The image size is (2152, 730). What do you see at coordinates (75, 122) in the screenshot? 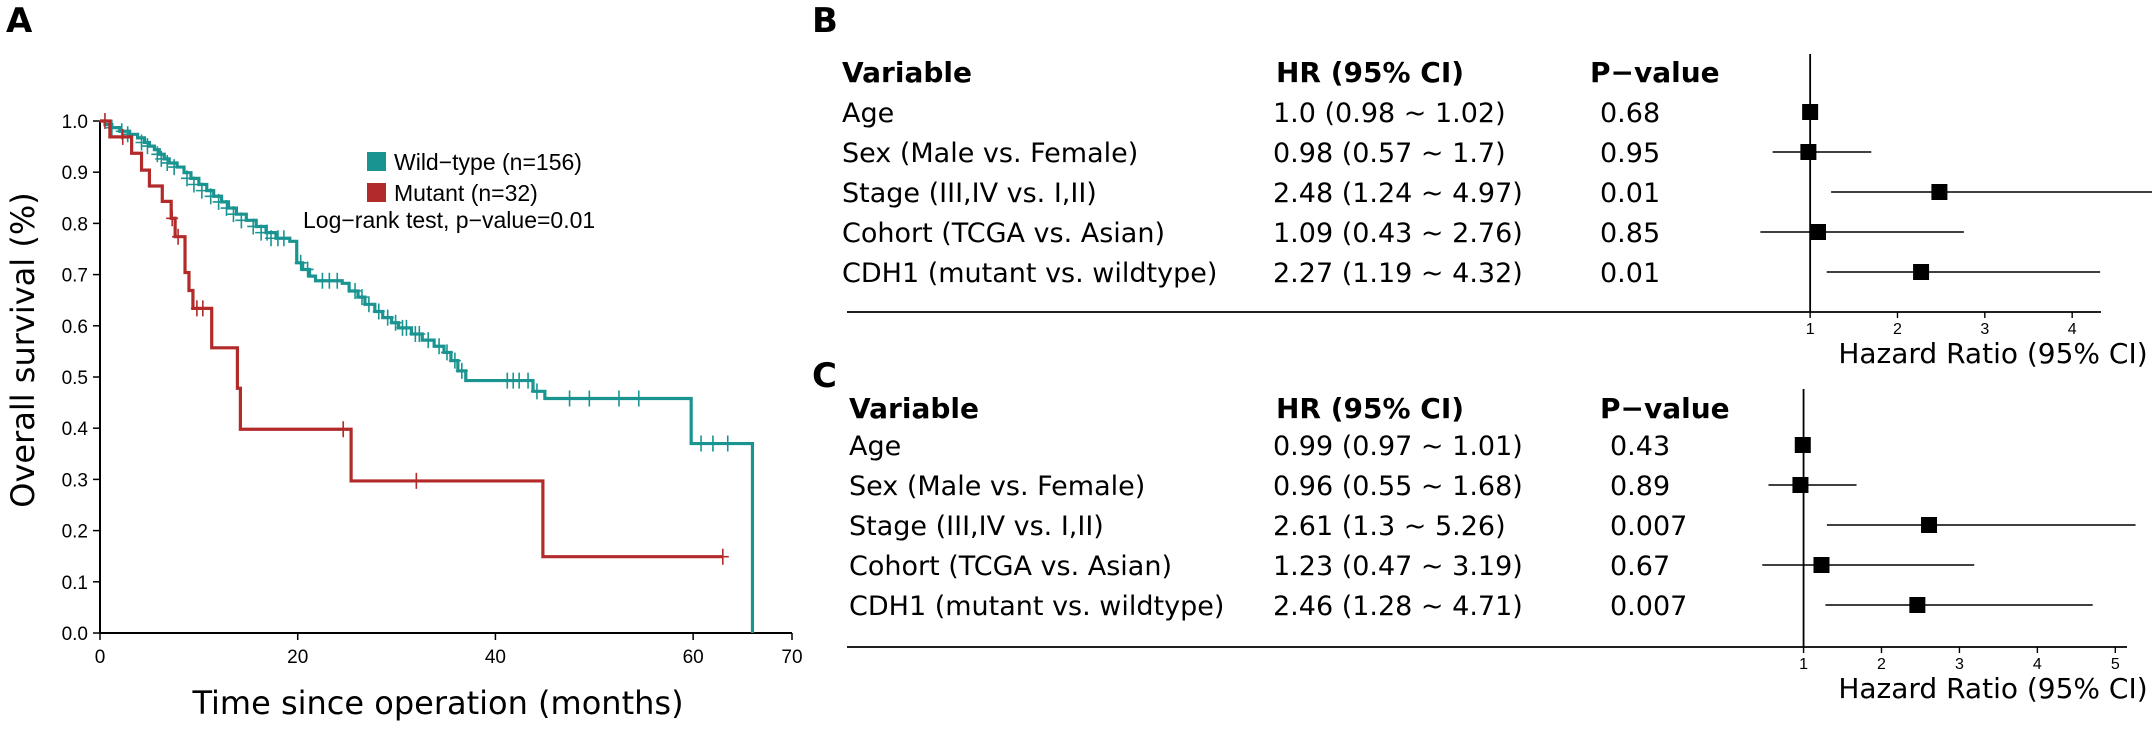
I see `km-y-tick-label: 1.0` at bounding box center [75, 122].